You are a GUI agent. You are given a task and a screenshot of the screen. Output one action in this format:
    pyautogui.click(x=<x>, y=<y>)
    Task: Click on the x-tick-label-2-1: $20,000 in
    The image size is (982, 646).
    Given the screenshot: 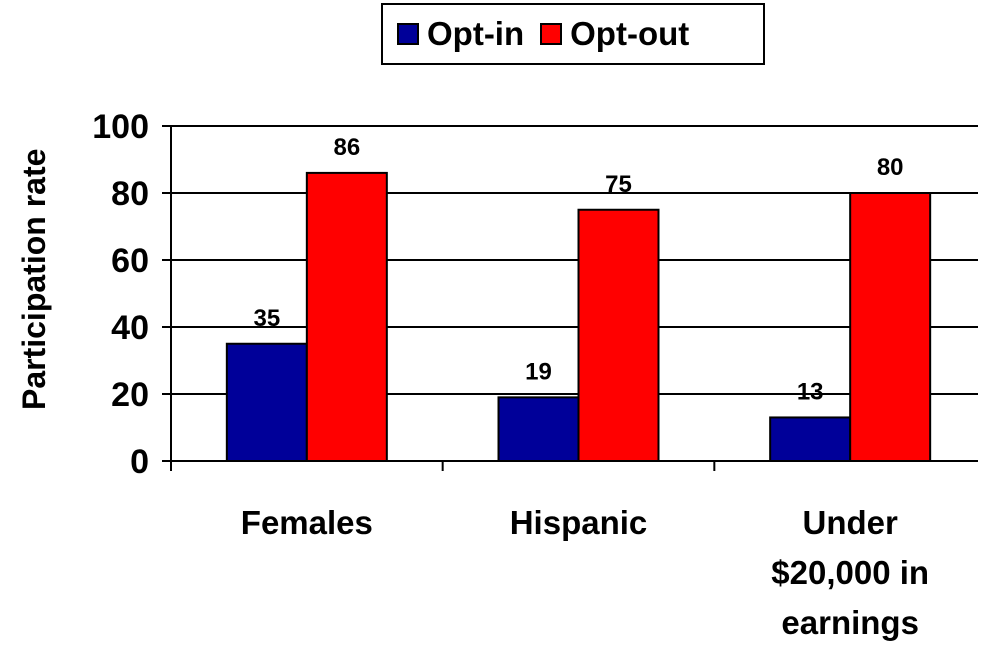 What is the action you would take?
    pyautogui.click(x=850, y=572)
    